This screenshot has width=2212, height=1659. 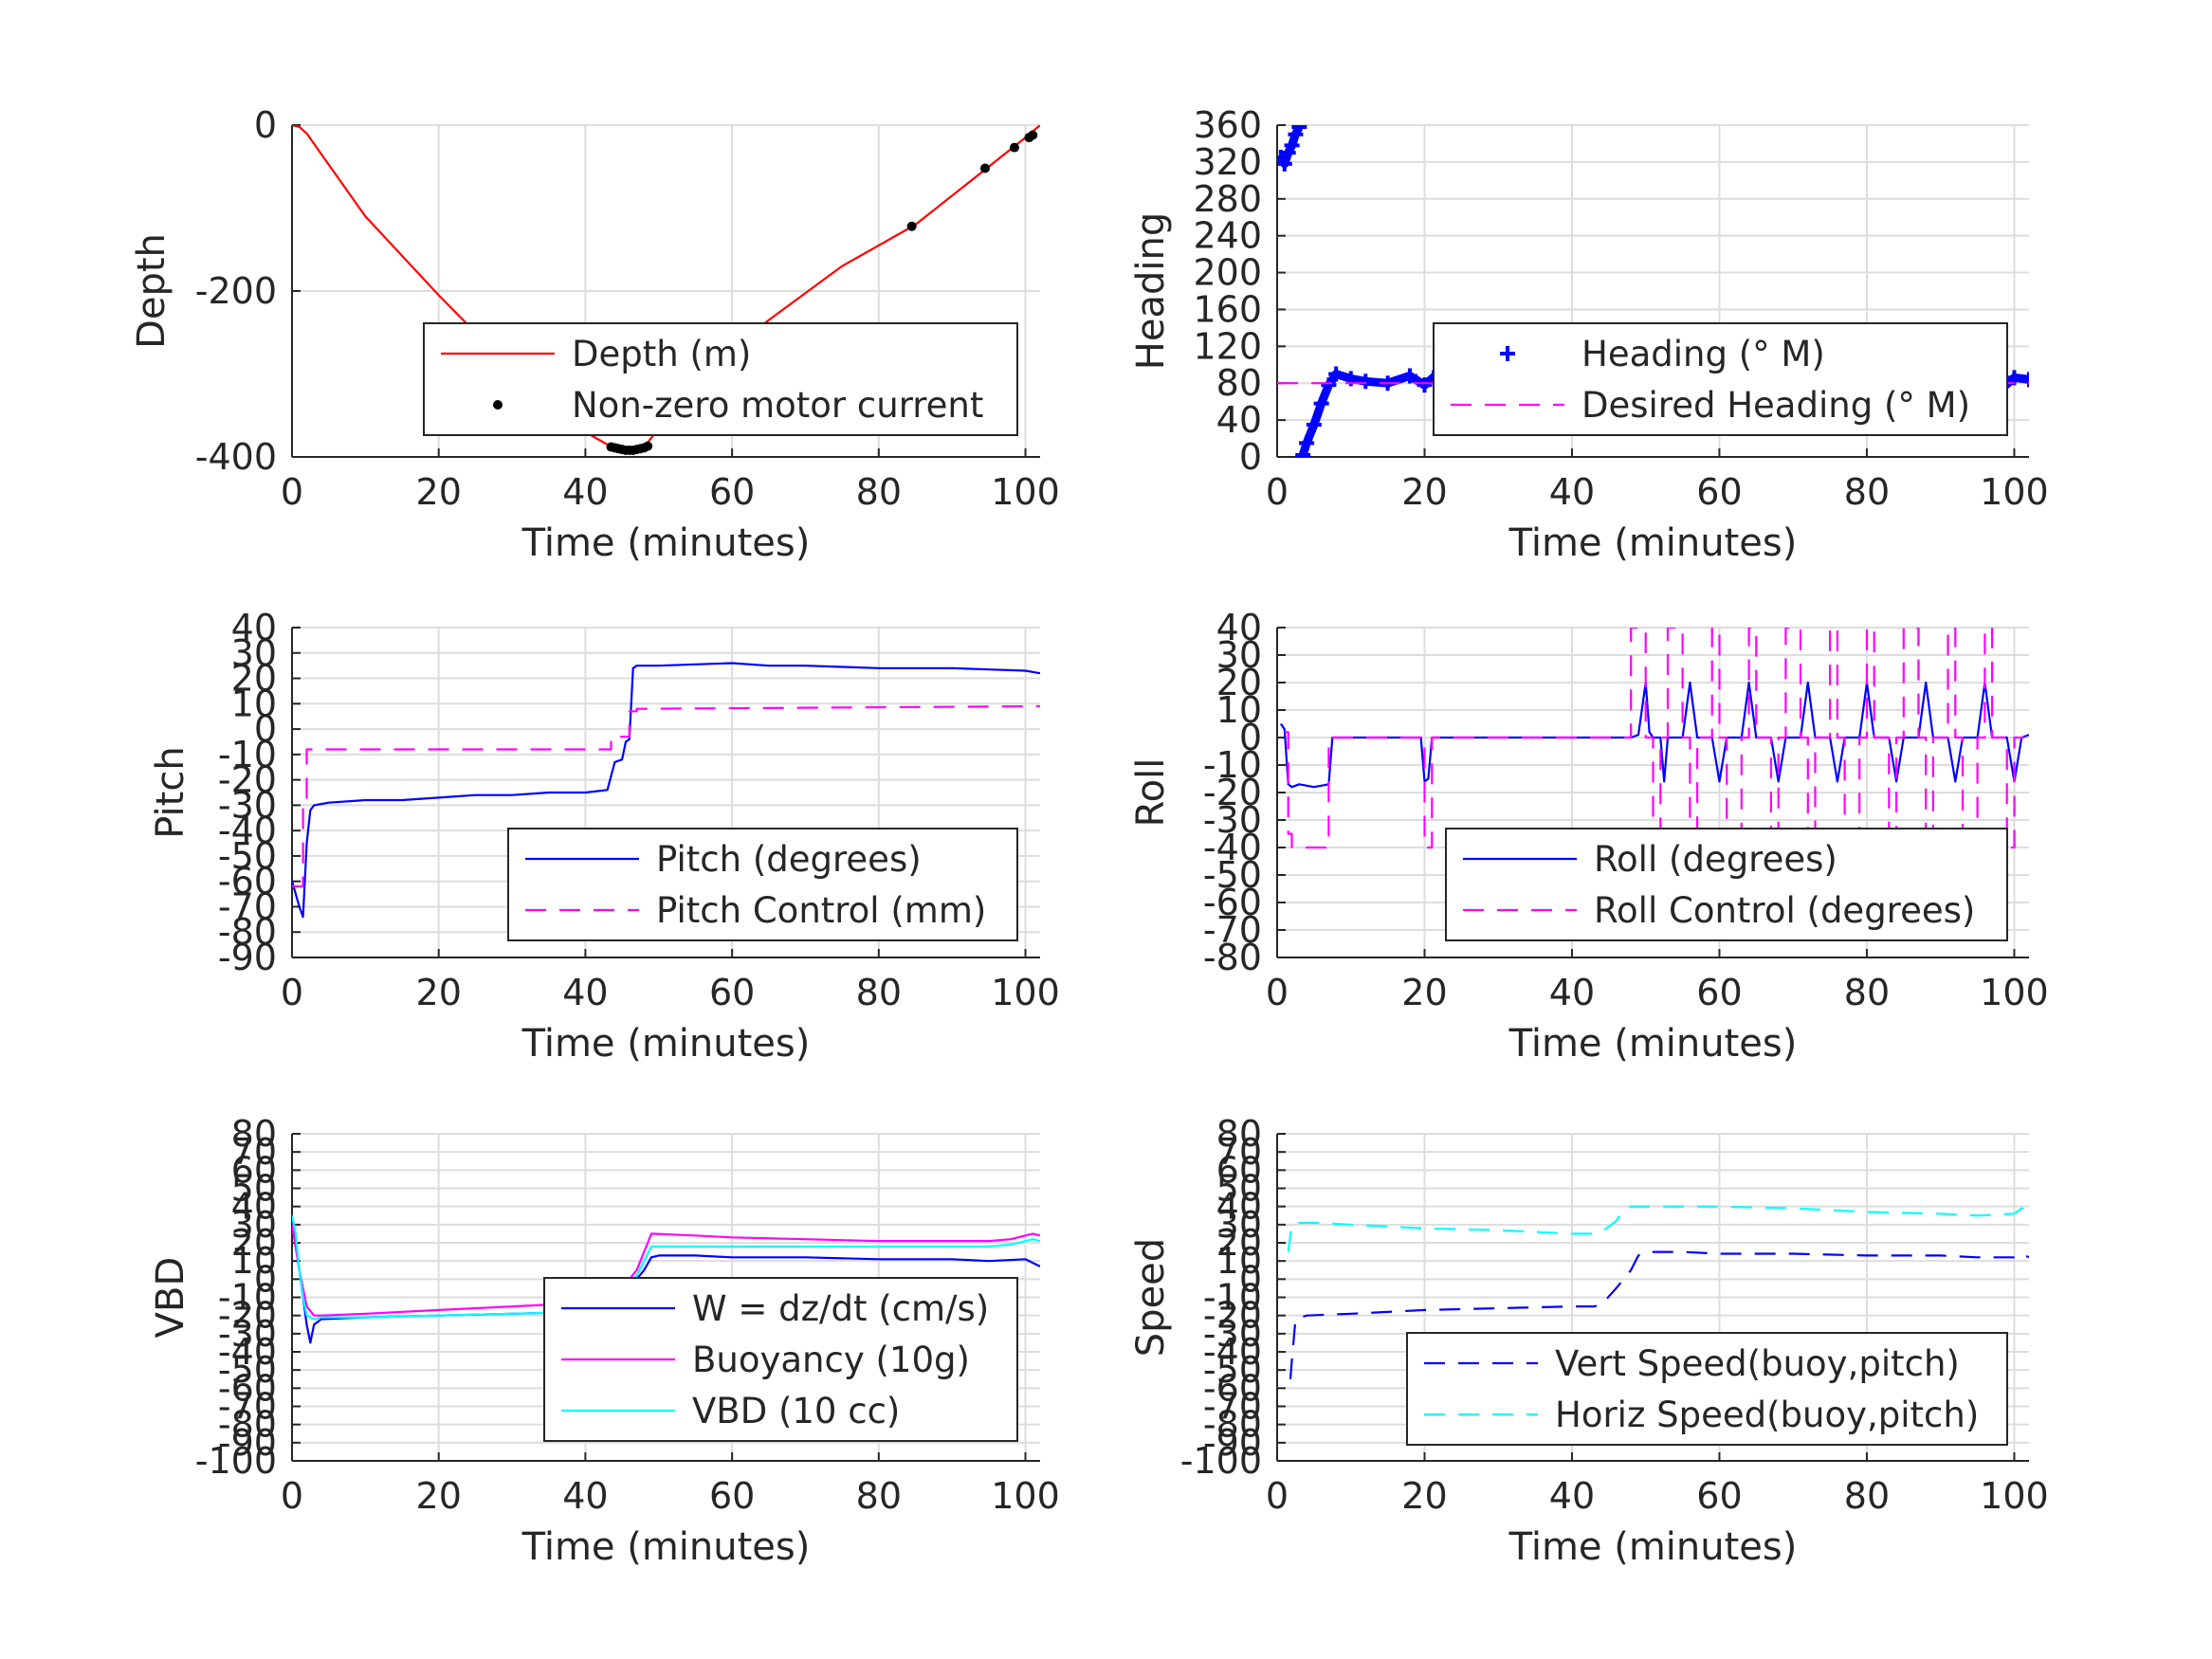 I want to click on vbd-ytick-label: -40, so click(x=247, y=1352).